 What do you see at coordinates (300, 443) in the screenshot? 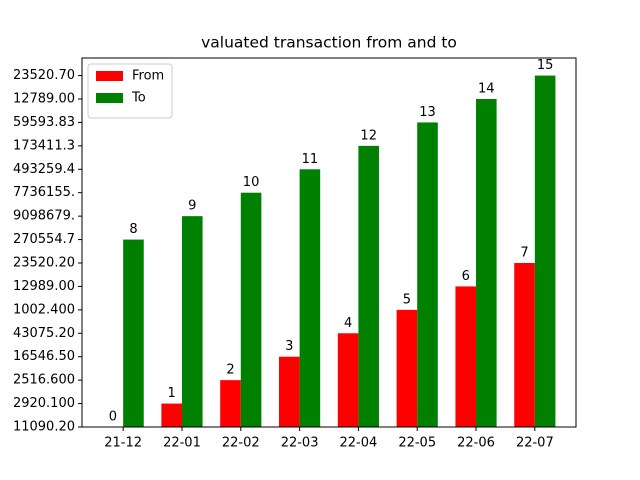
I see `x-tick-label: 22-03` at bounding box center [300, 443].